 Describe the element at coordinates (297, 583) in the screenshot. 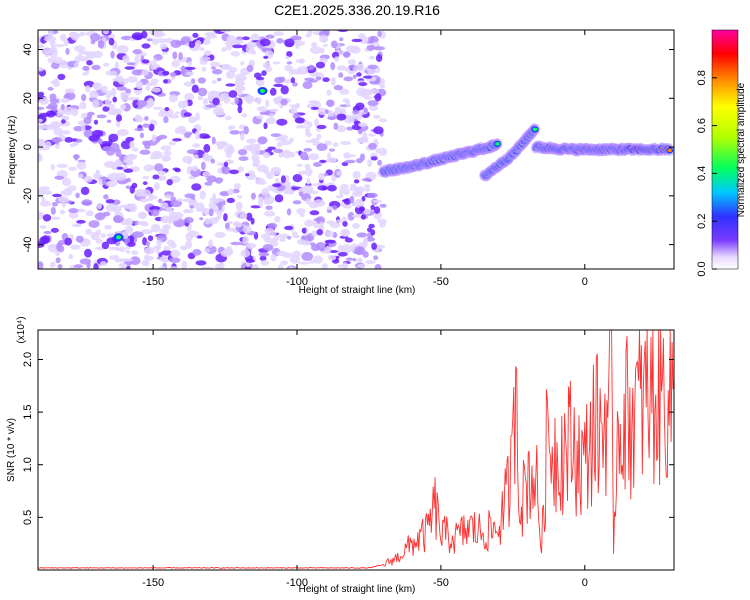

I see `x-tick-label: -100` at that location.